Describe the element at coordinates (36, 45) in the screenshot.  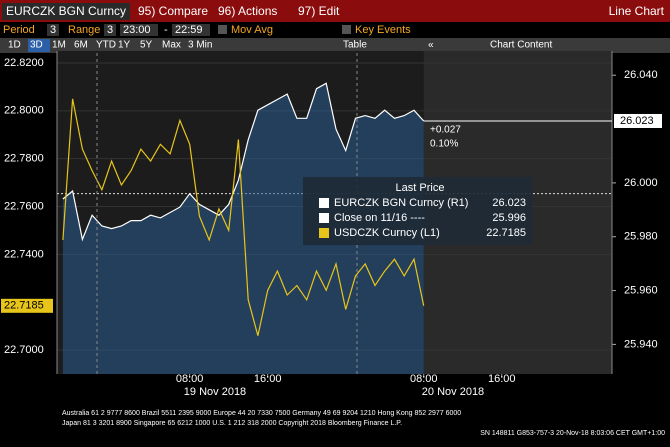
I see `period-button: 3D` at that location.